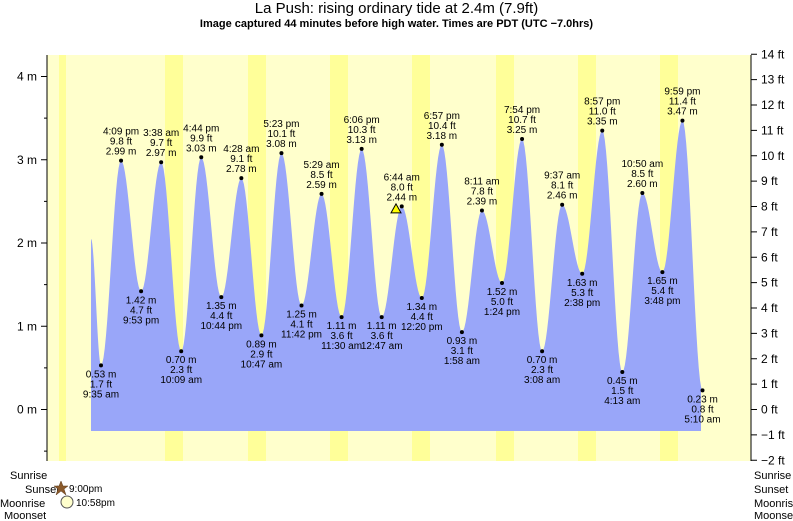 The image size is (793, 521). I want to click on low-tide-label: 0.89 m, so click(261, 344).